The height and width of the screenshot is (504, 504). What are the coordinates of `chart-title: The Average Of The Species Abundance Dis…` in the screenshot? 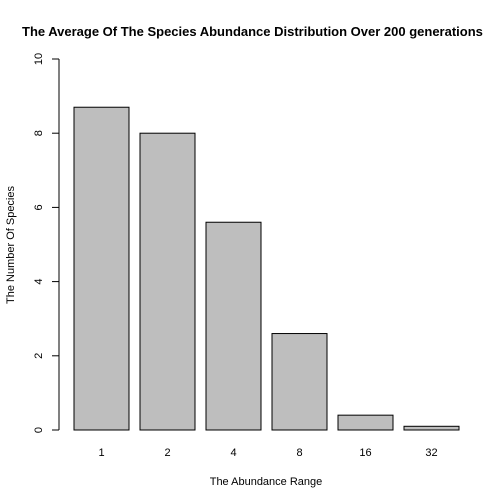 It's located at (252, 31).